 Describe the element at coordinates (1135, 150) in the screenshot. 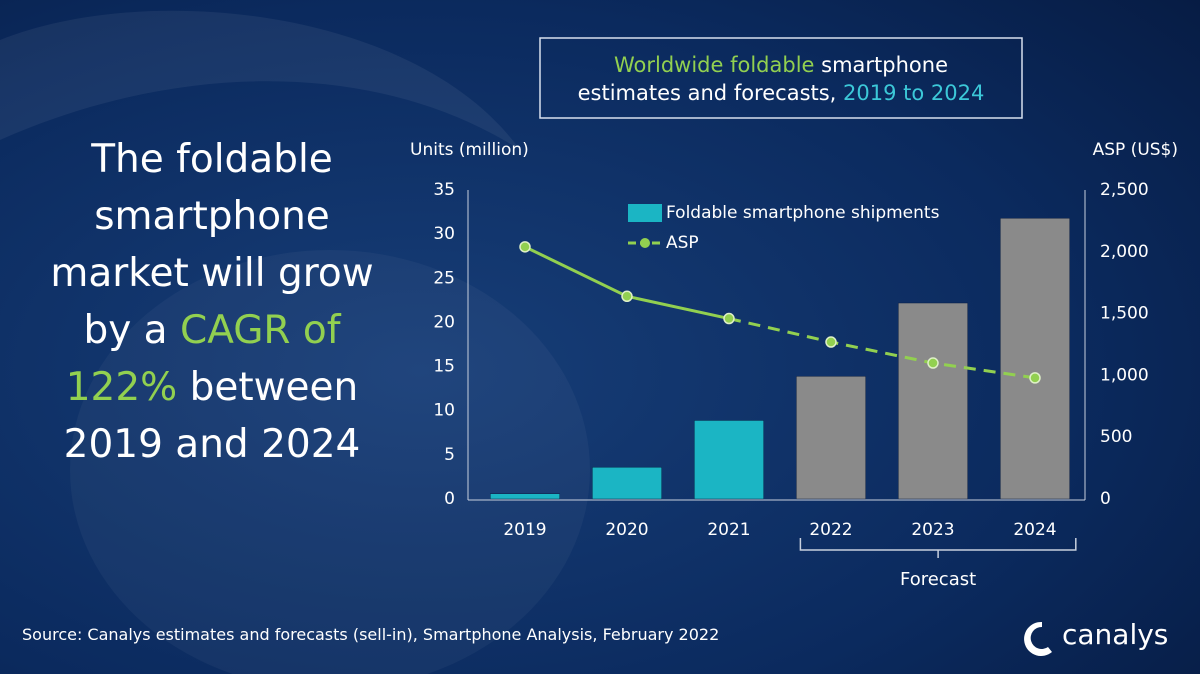

I see `y2-axis-title: ASP (US$)` at that location.